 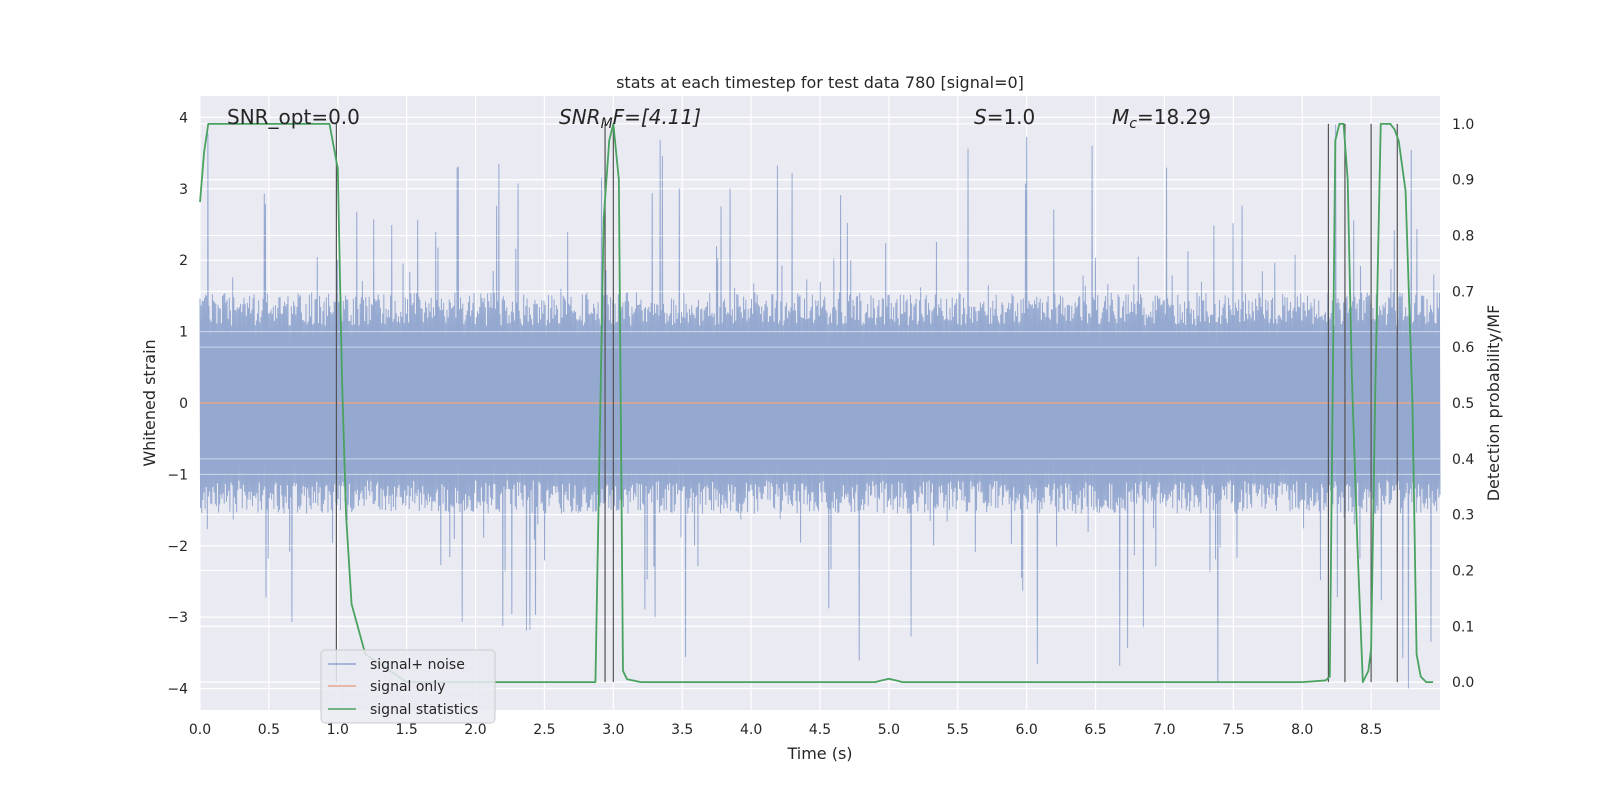 What do you see at coordinates (607, 124) in the screenshot?
I see `snr-mf-sub: M` at bounding box center [607, 124].